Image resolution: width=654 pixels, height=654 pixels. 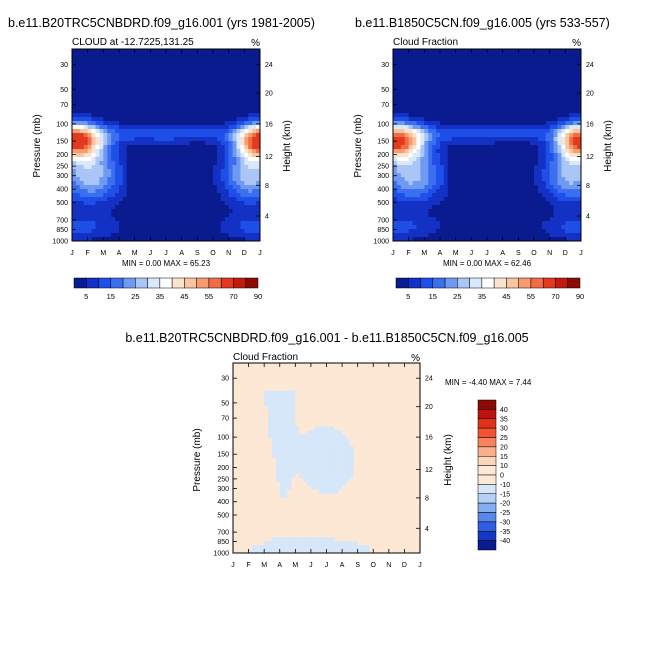 What do you see at coordinates (62, 176) in the screenshot?
I see `y-tick-label: 300` at bounding box center [62, 176].